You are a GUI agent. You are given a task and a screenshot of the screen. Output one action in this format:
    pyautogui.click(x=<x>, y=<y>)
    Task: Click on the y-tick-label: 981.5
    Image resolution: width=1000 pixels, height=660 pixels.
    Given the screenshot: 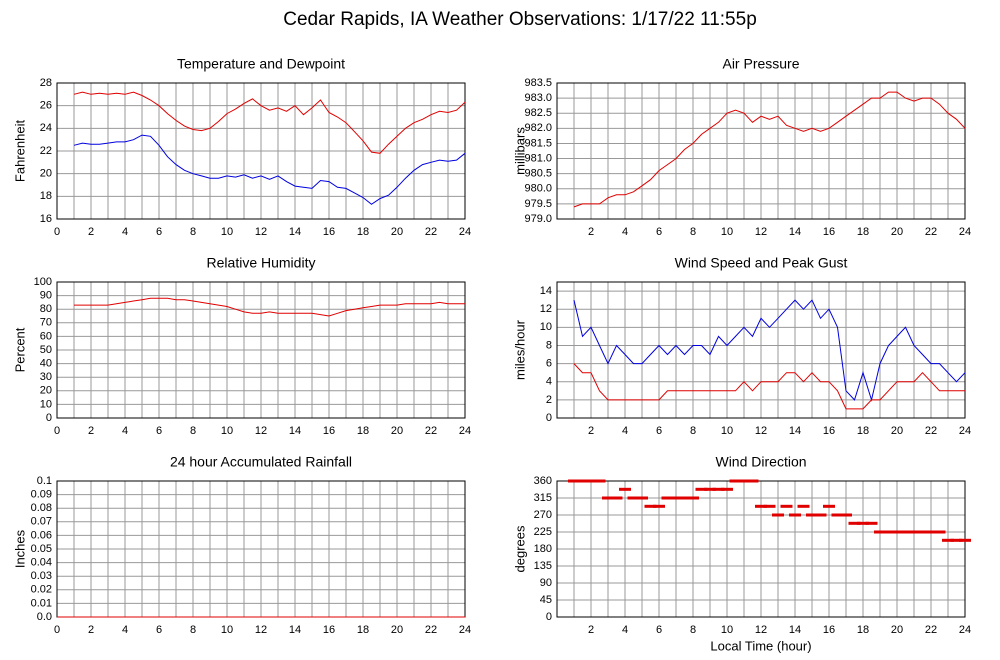 What is the action you would take?
    pyautogui.click(x=538, y=143)
    